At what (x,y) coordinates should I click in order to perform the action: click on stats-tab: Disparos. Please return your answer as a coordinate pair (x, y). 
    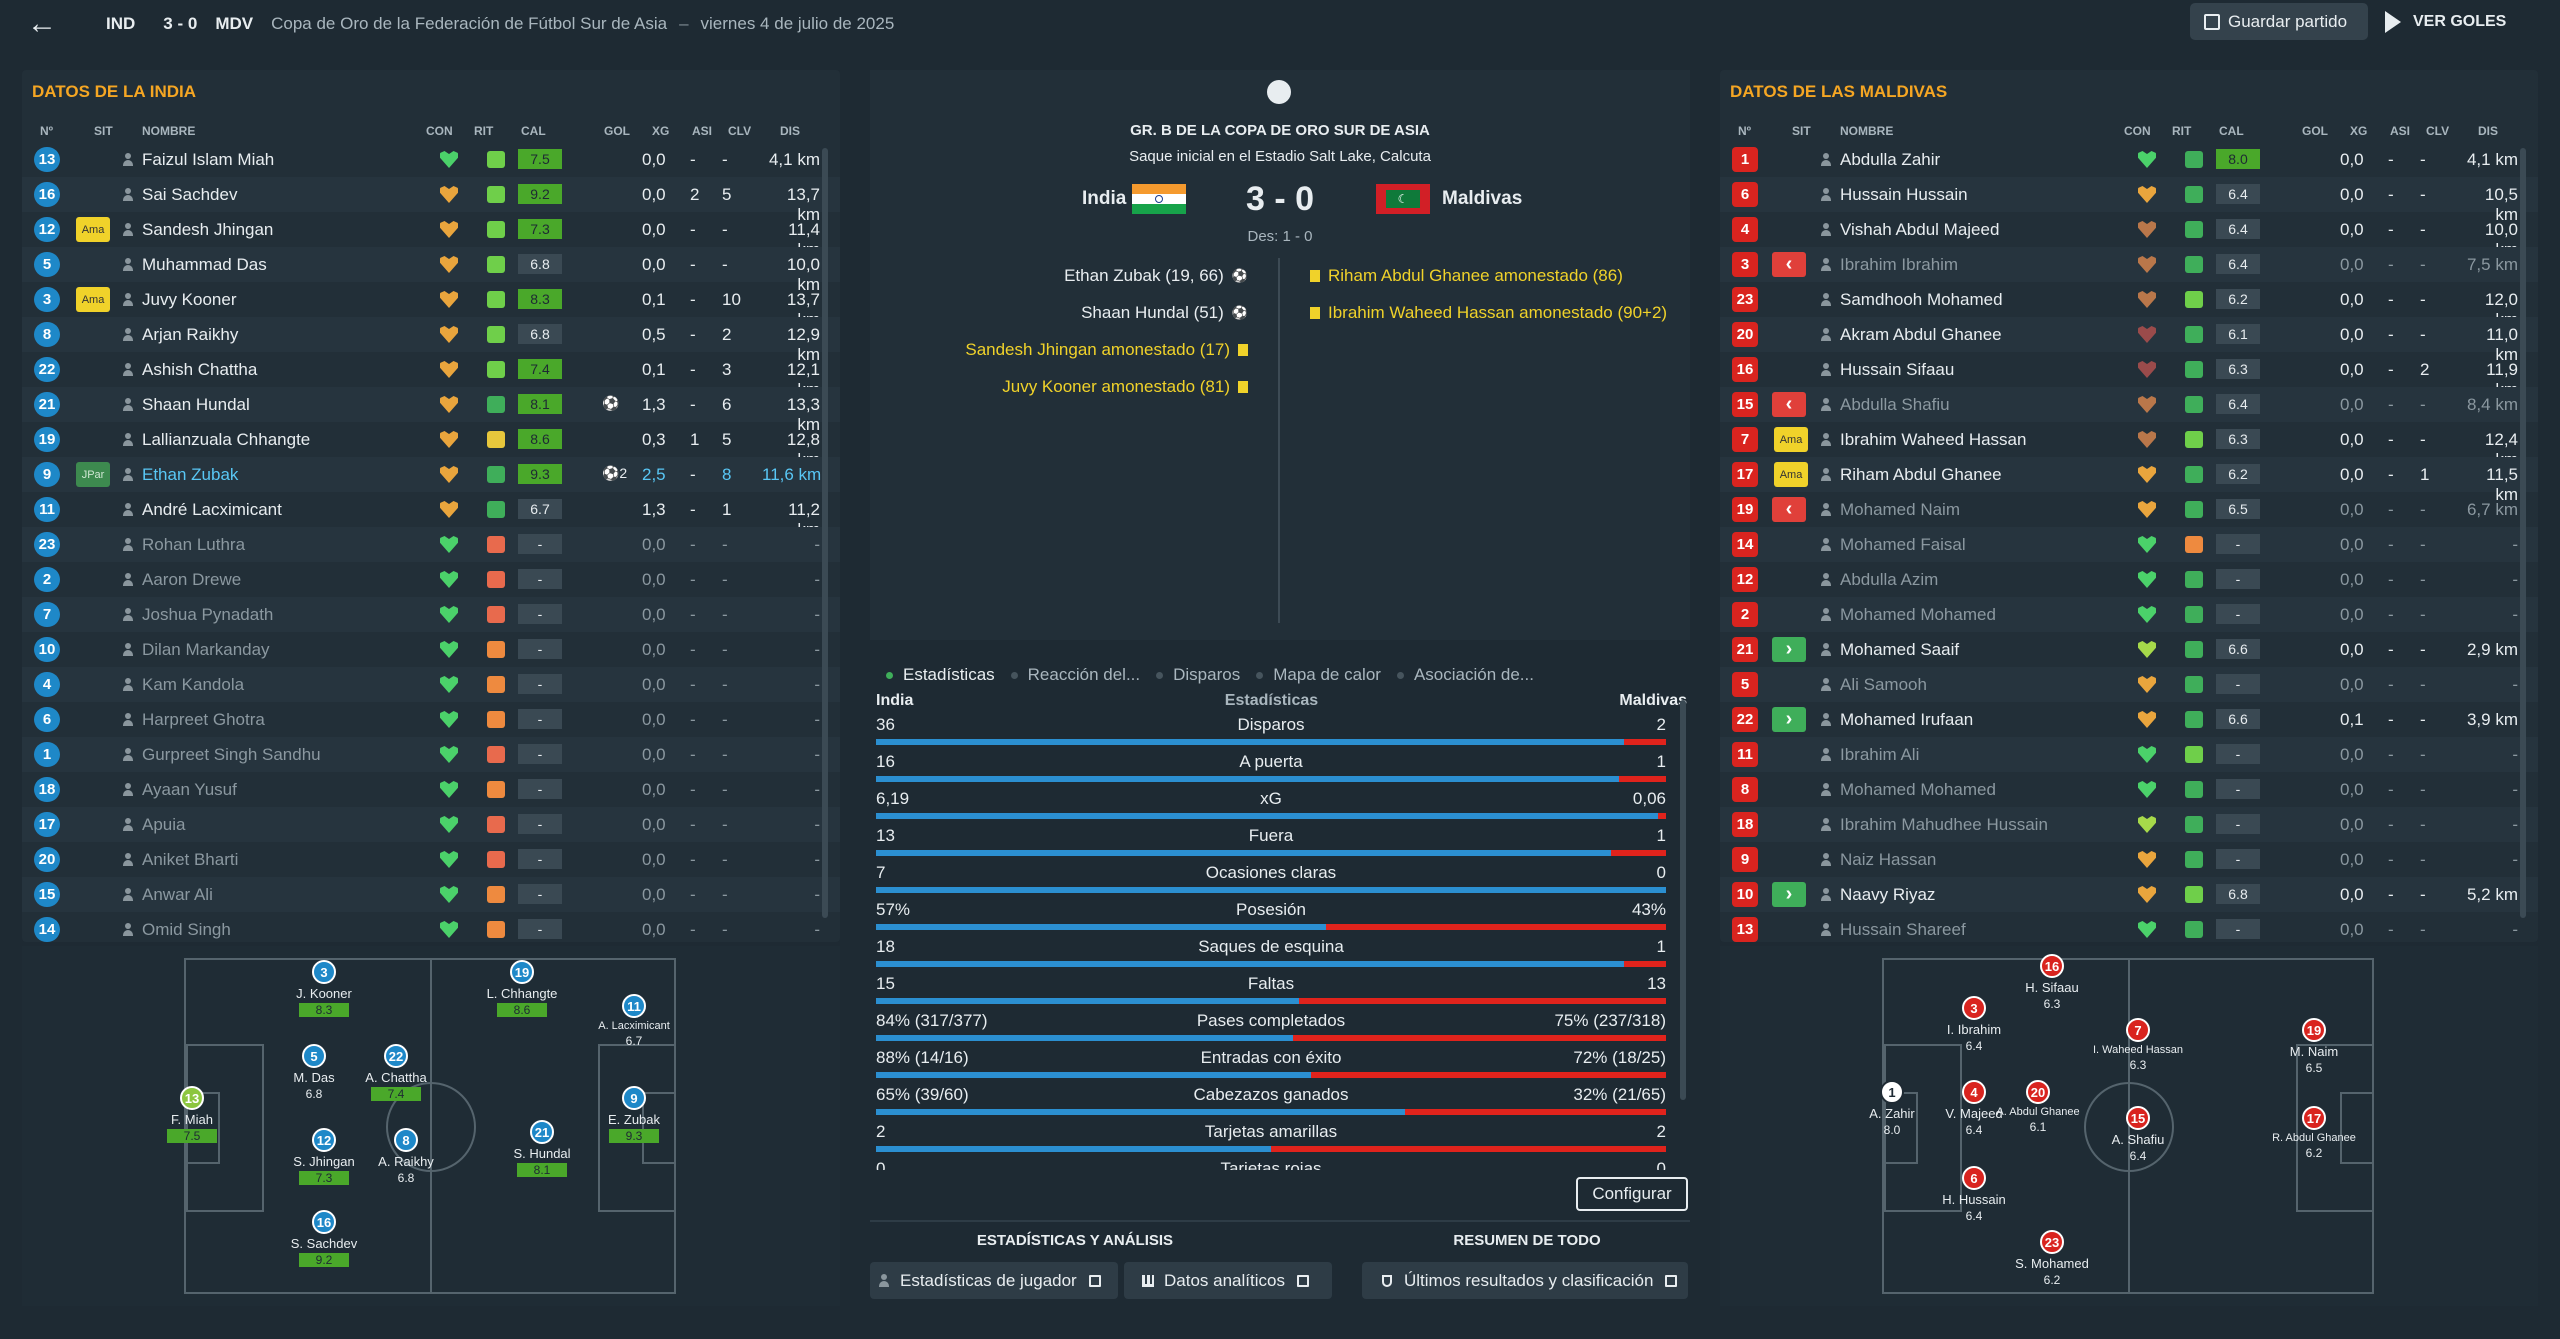
    Looking at the image, I should click on (1198, 675).